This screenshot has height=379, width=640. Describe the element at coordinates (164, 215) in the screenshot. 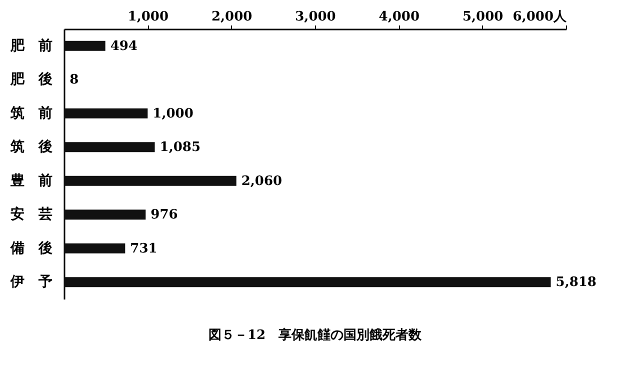

I see `data-label: 976` at that location.